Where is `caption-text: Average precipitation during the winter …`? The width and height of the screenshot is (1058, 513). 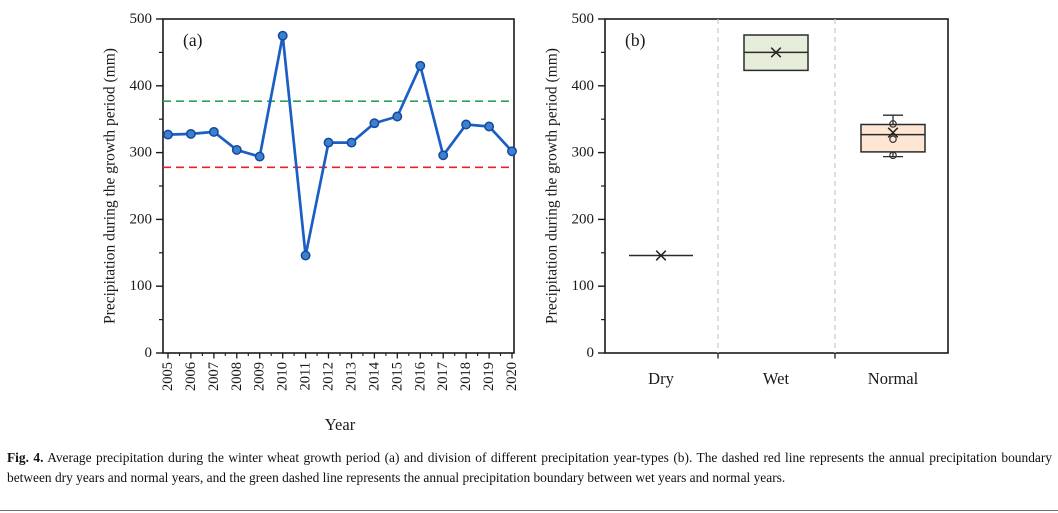 caption-text: Average precipitation during the winter … is located at coordinates (529, 467).